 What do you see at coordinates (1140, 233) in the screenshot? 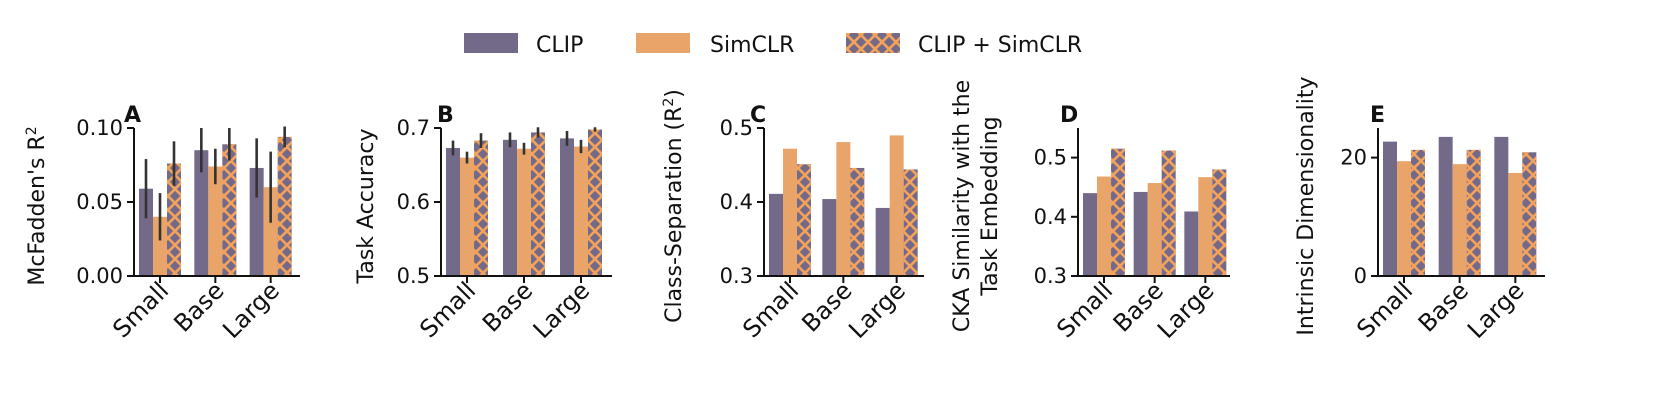
I see `bar-d-clip-base` at bounding box center [1140, 233].